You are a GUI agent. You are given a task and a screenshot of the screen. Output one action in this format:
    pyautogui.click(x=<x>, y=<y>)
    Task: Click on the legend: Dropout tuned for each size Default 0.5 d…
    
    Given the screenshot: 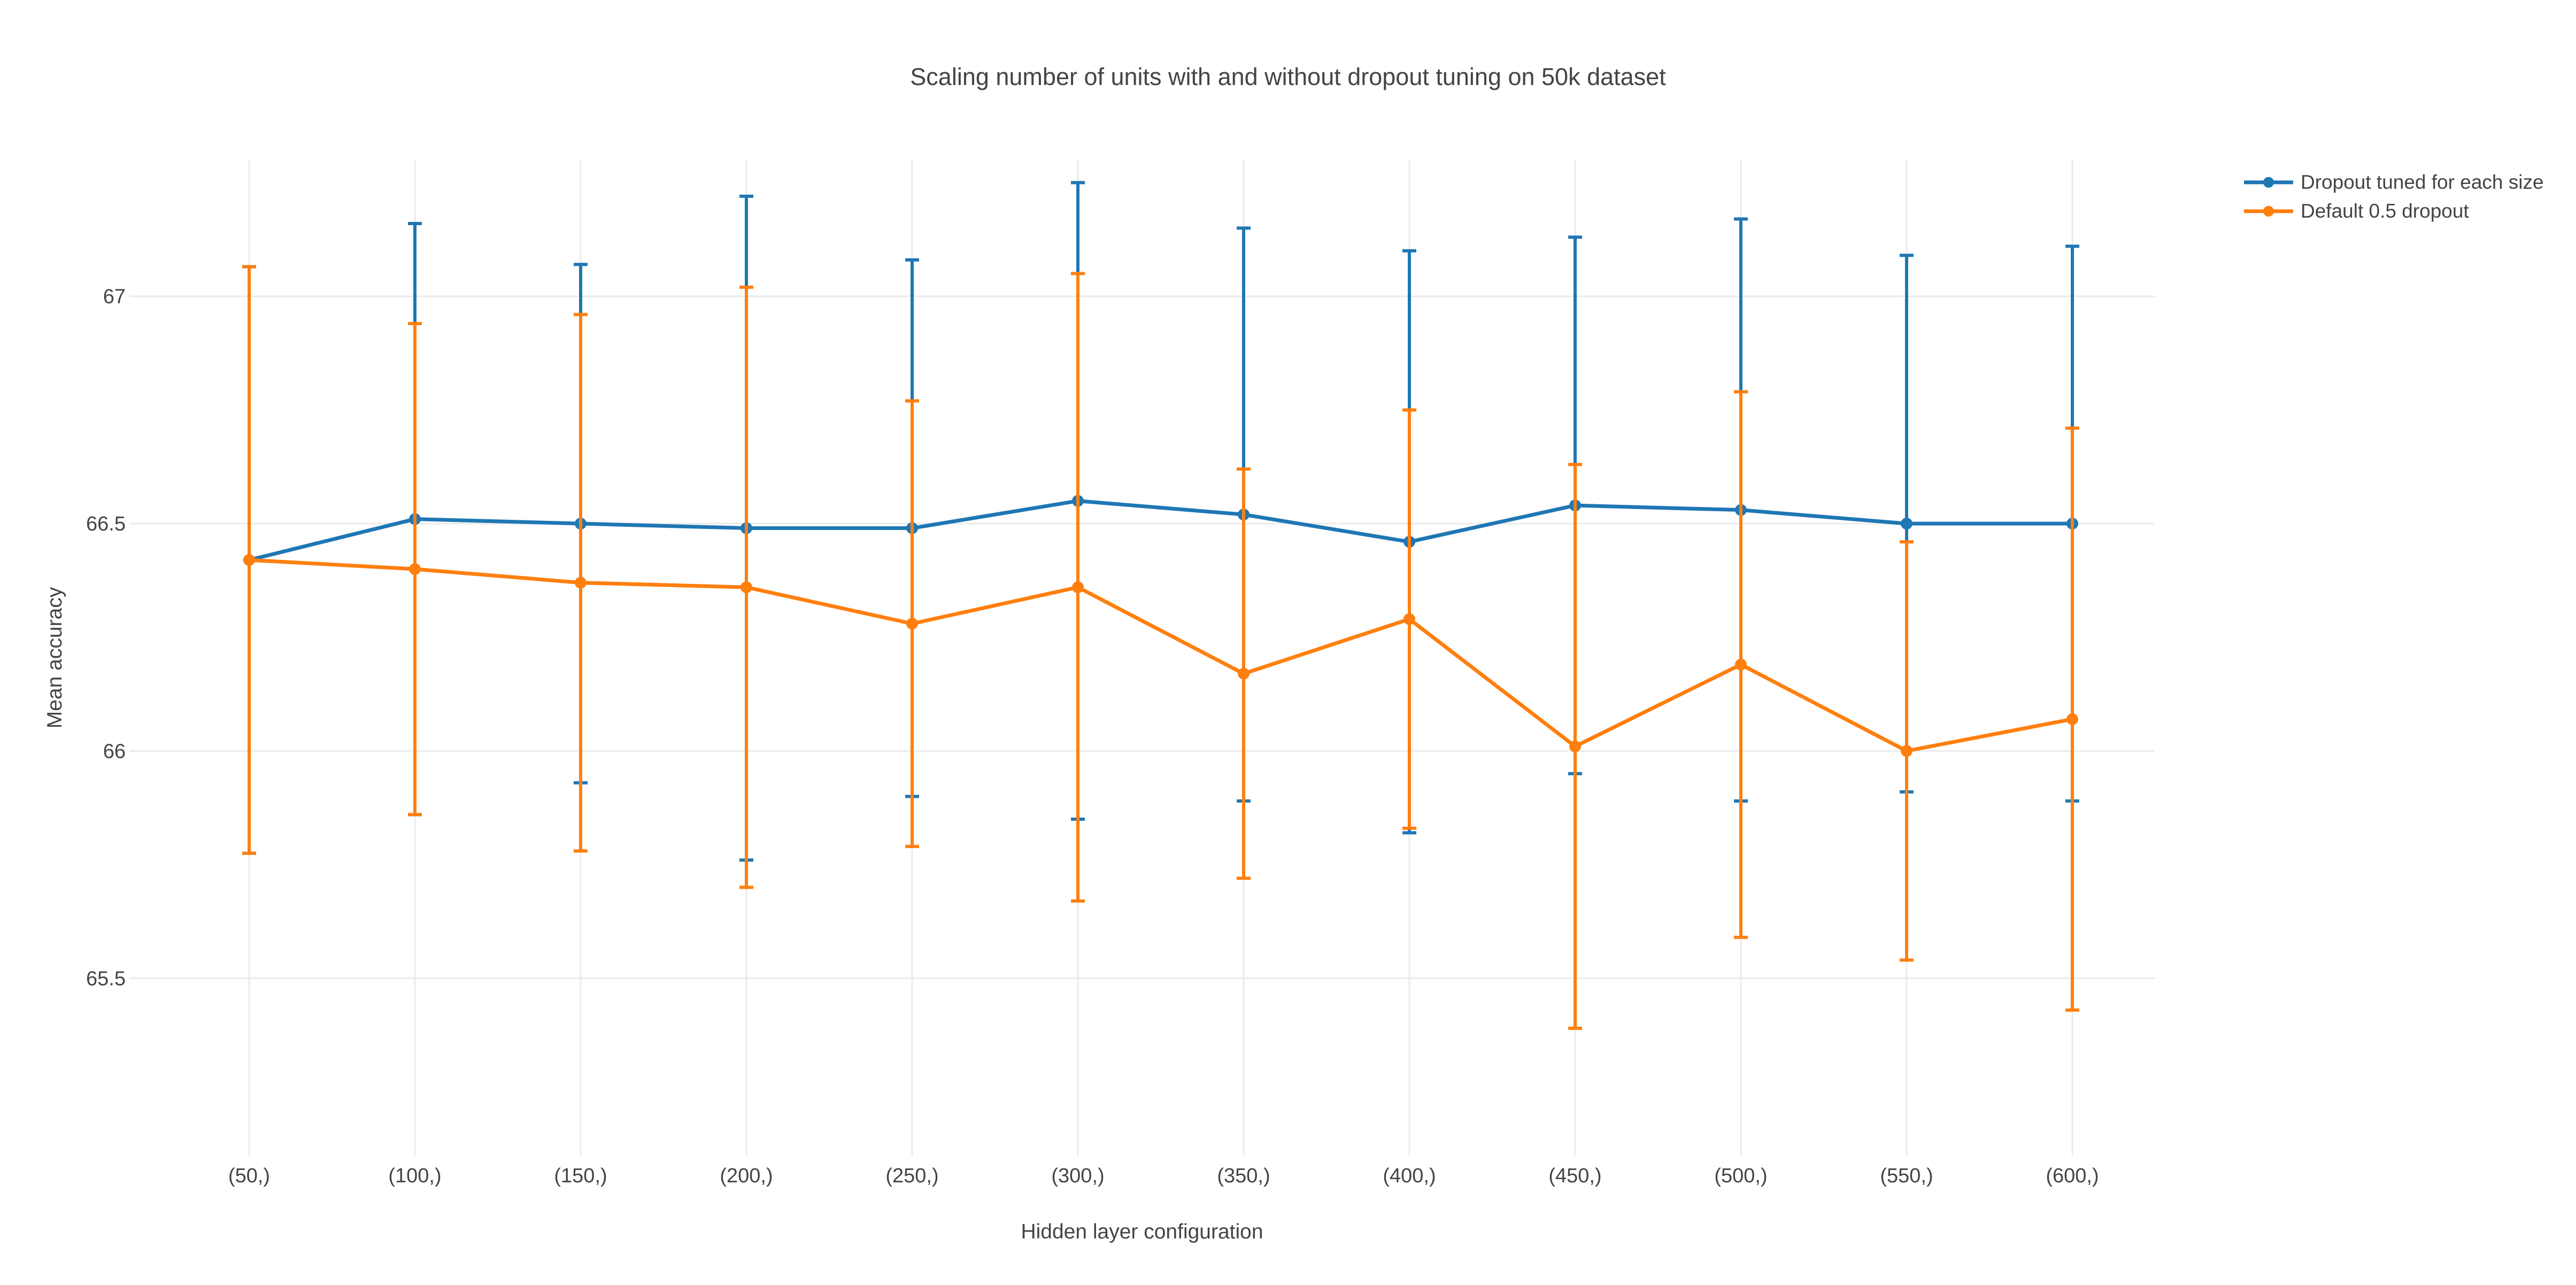 What is the action you would take?
    pyautogui.click(x=2394, y=196)
    